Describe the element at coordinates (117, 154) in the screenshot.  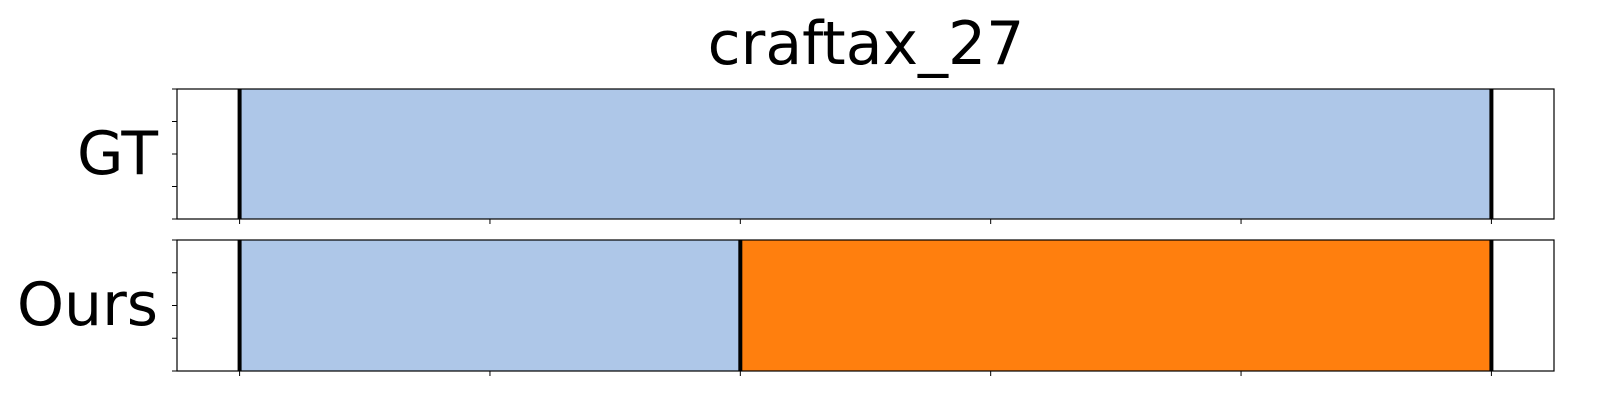
I see `row-label-gt: GT` at that location.